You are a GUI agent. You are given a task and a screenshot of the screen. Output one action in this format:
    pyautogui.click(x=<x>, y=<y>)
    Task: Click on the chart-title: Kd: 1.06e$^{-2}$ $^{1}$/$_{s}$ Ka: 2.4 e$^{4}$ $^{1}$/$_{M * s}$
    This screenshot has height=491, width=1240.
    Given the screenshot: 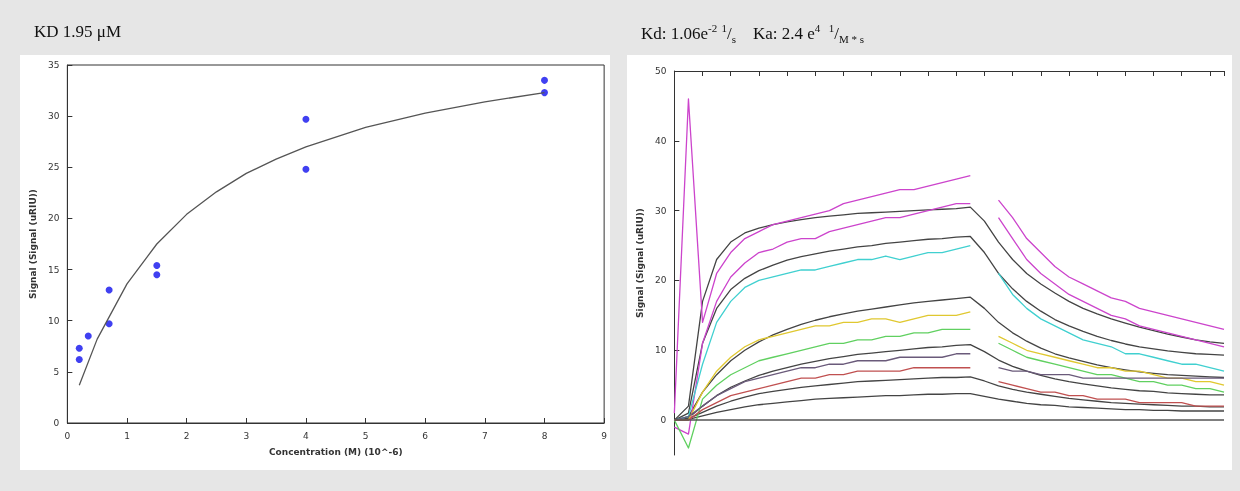 What is the action you would take?
    pyautogui.click(x=753, y=34)
    